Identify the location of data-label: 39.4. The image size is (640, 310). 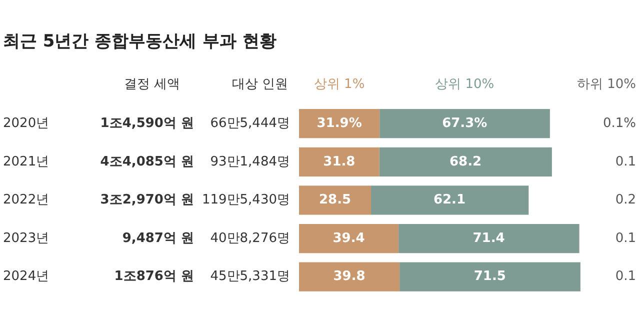
(348, 238).